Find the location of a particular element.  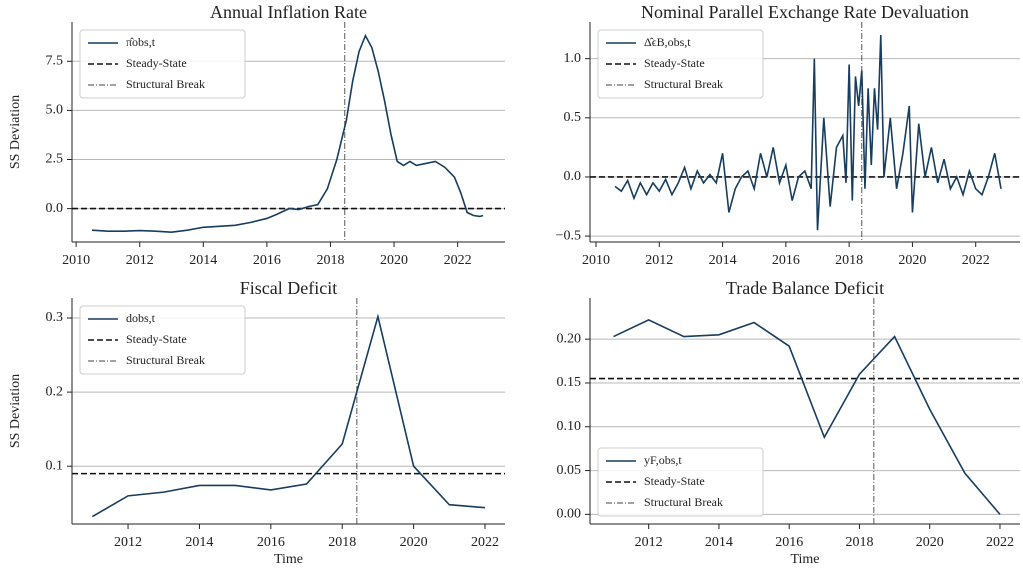

legend: yF,obs,t Steady-State Structural Break is located at coordinates (680, 482).